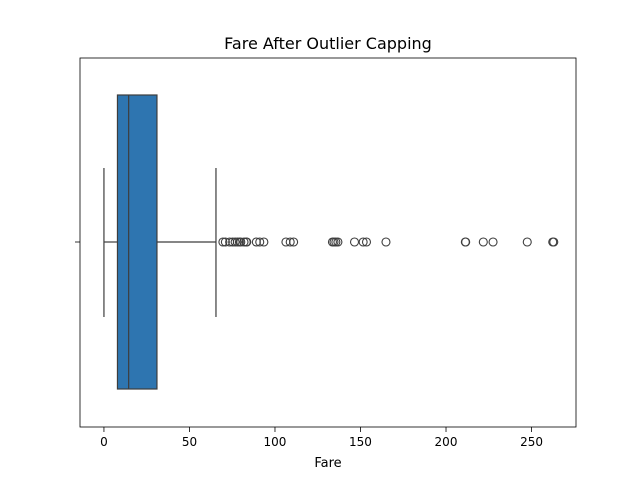  What do you see at coordinates (531, 442) in the screenshot?
I see `x-tick-label: 250` at bounding box center [531, 442].